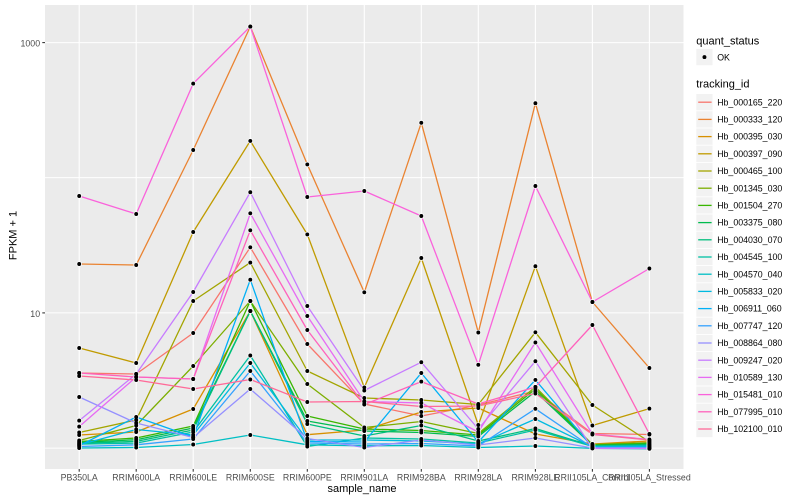 This screenshot has height=500, width=800. Describe the element at coordinates (193, 478) in the screenshot. I see `svg-text: RRIM600LE` at that location.